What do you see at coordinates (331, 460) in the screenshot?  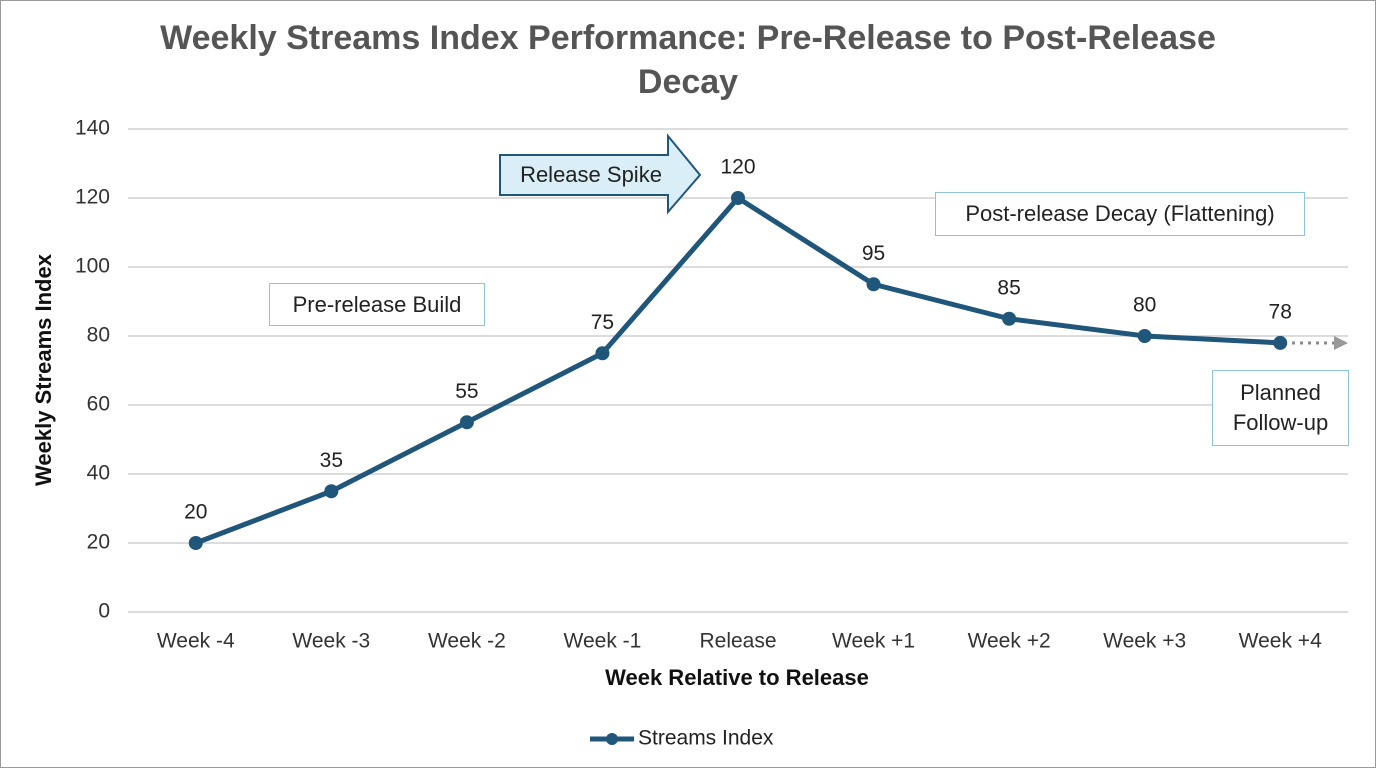 I see `data-label: 35` at bounding box center [331, 460].